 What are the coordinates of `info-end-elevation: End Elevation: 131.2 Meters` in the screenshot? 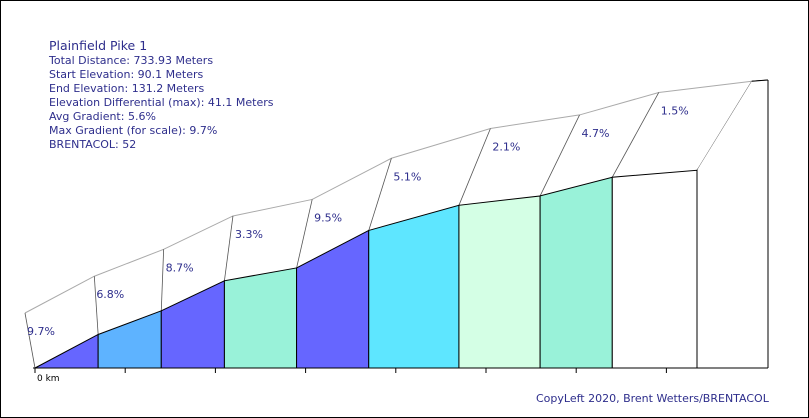 It's located at (127, 88).